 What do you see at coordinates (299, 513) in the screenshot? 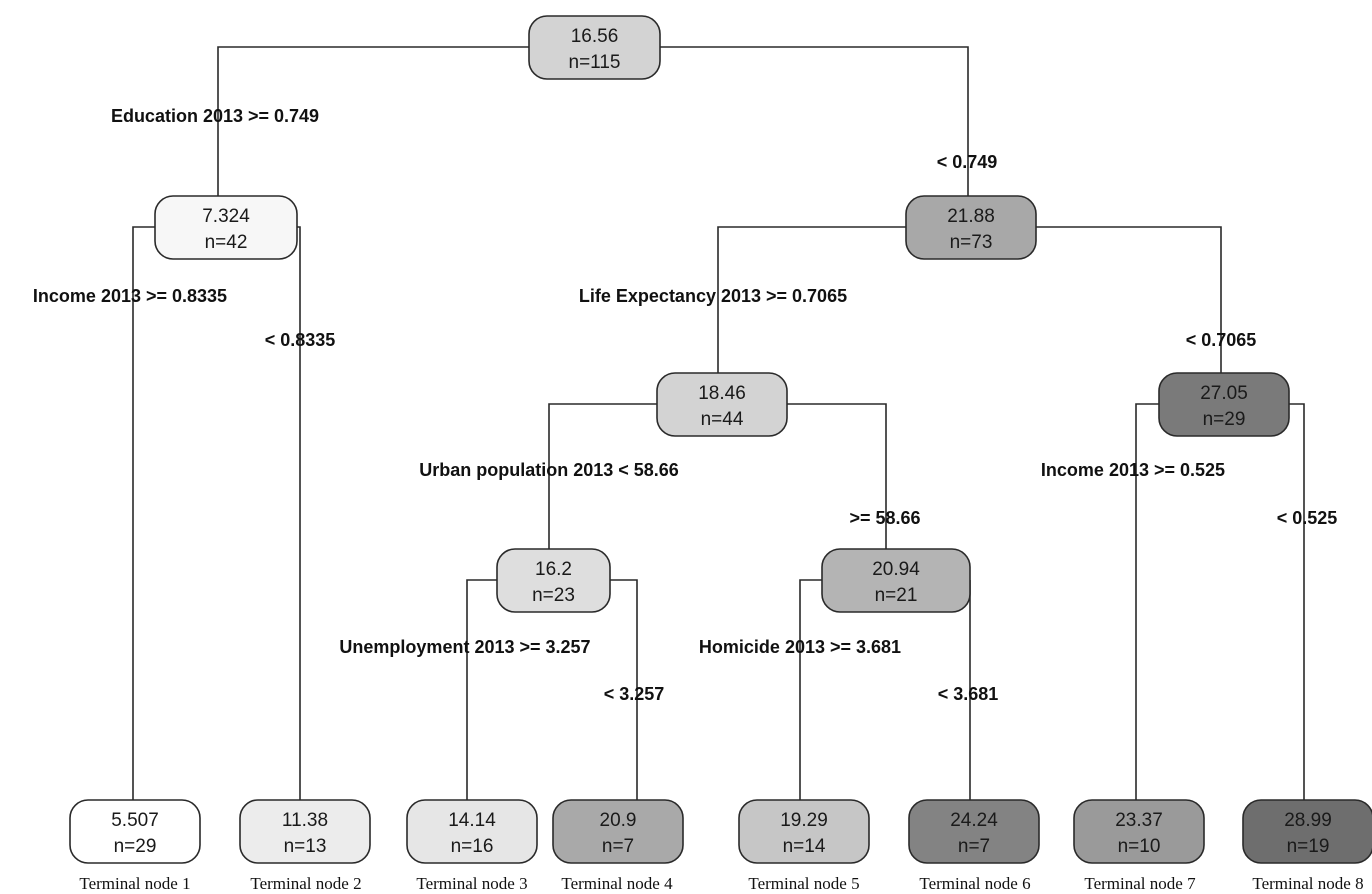
I see `edge-n1-t2` at bounding box center [299, 513].